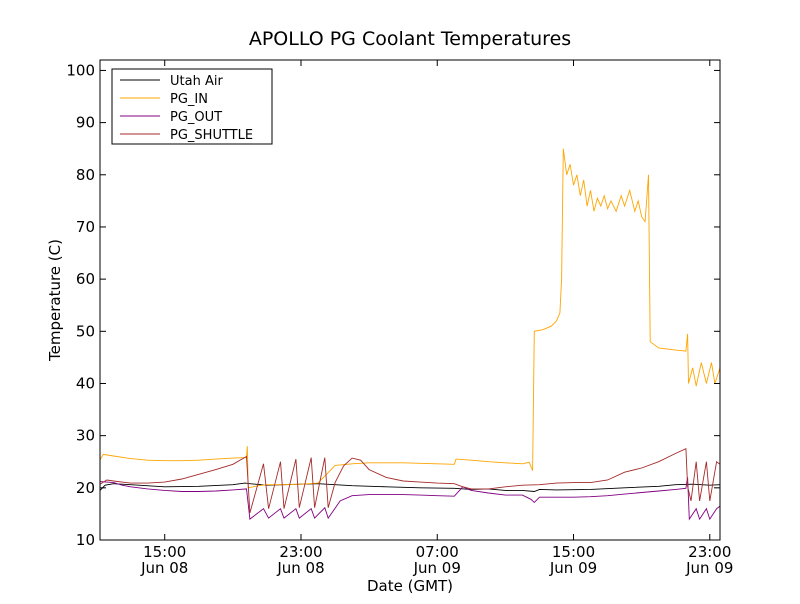 This screenshot has height=604, width=800. I want to click on legend-box, so click(192, 106).